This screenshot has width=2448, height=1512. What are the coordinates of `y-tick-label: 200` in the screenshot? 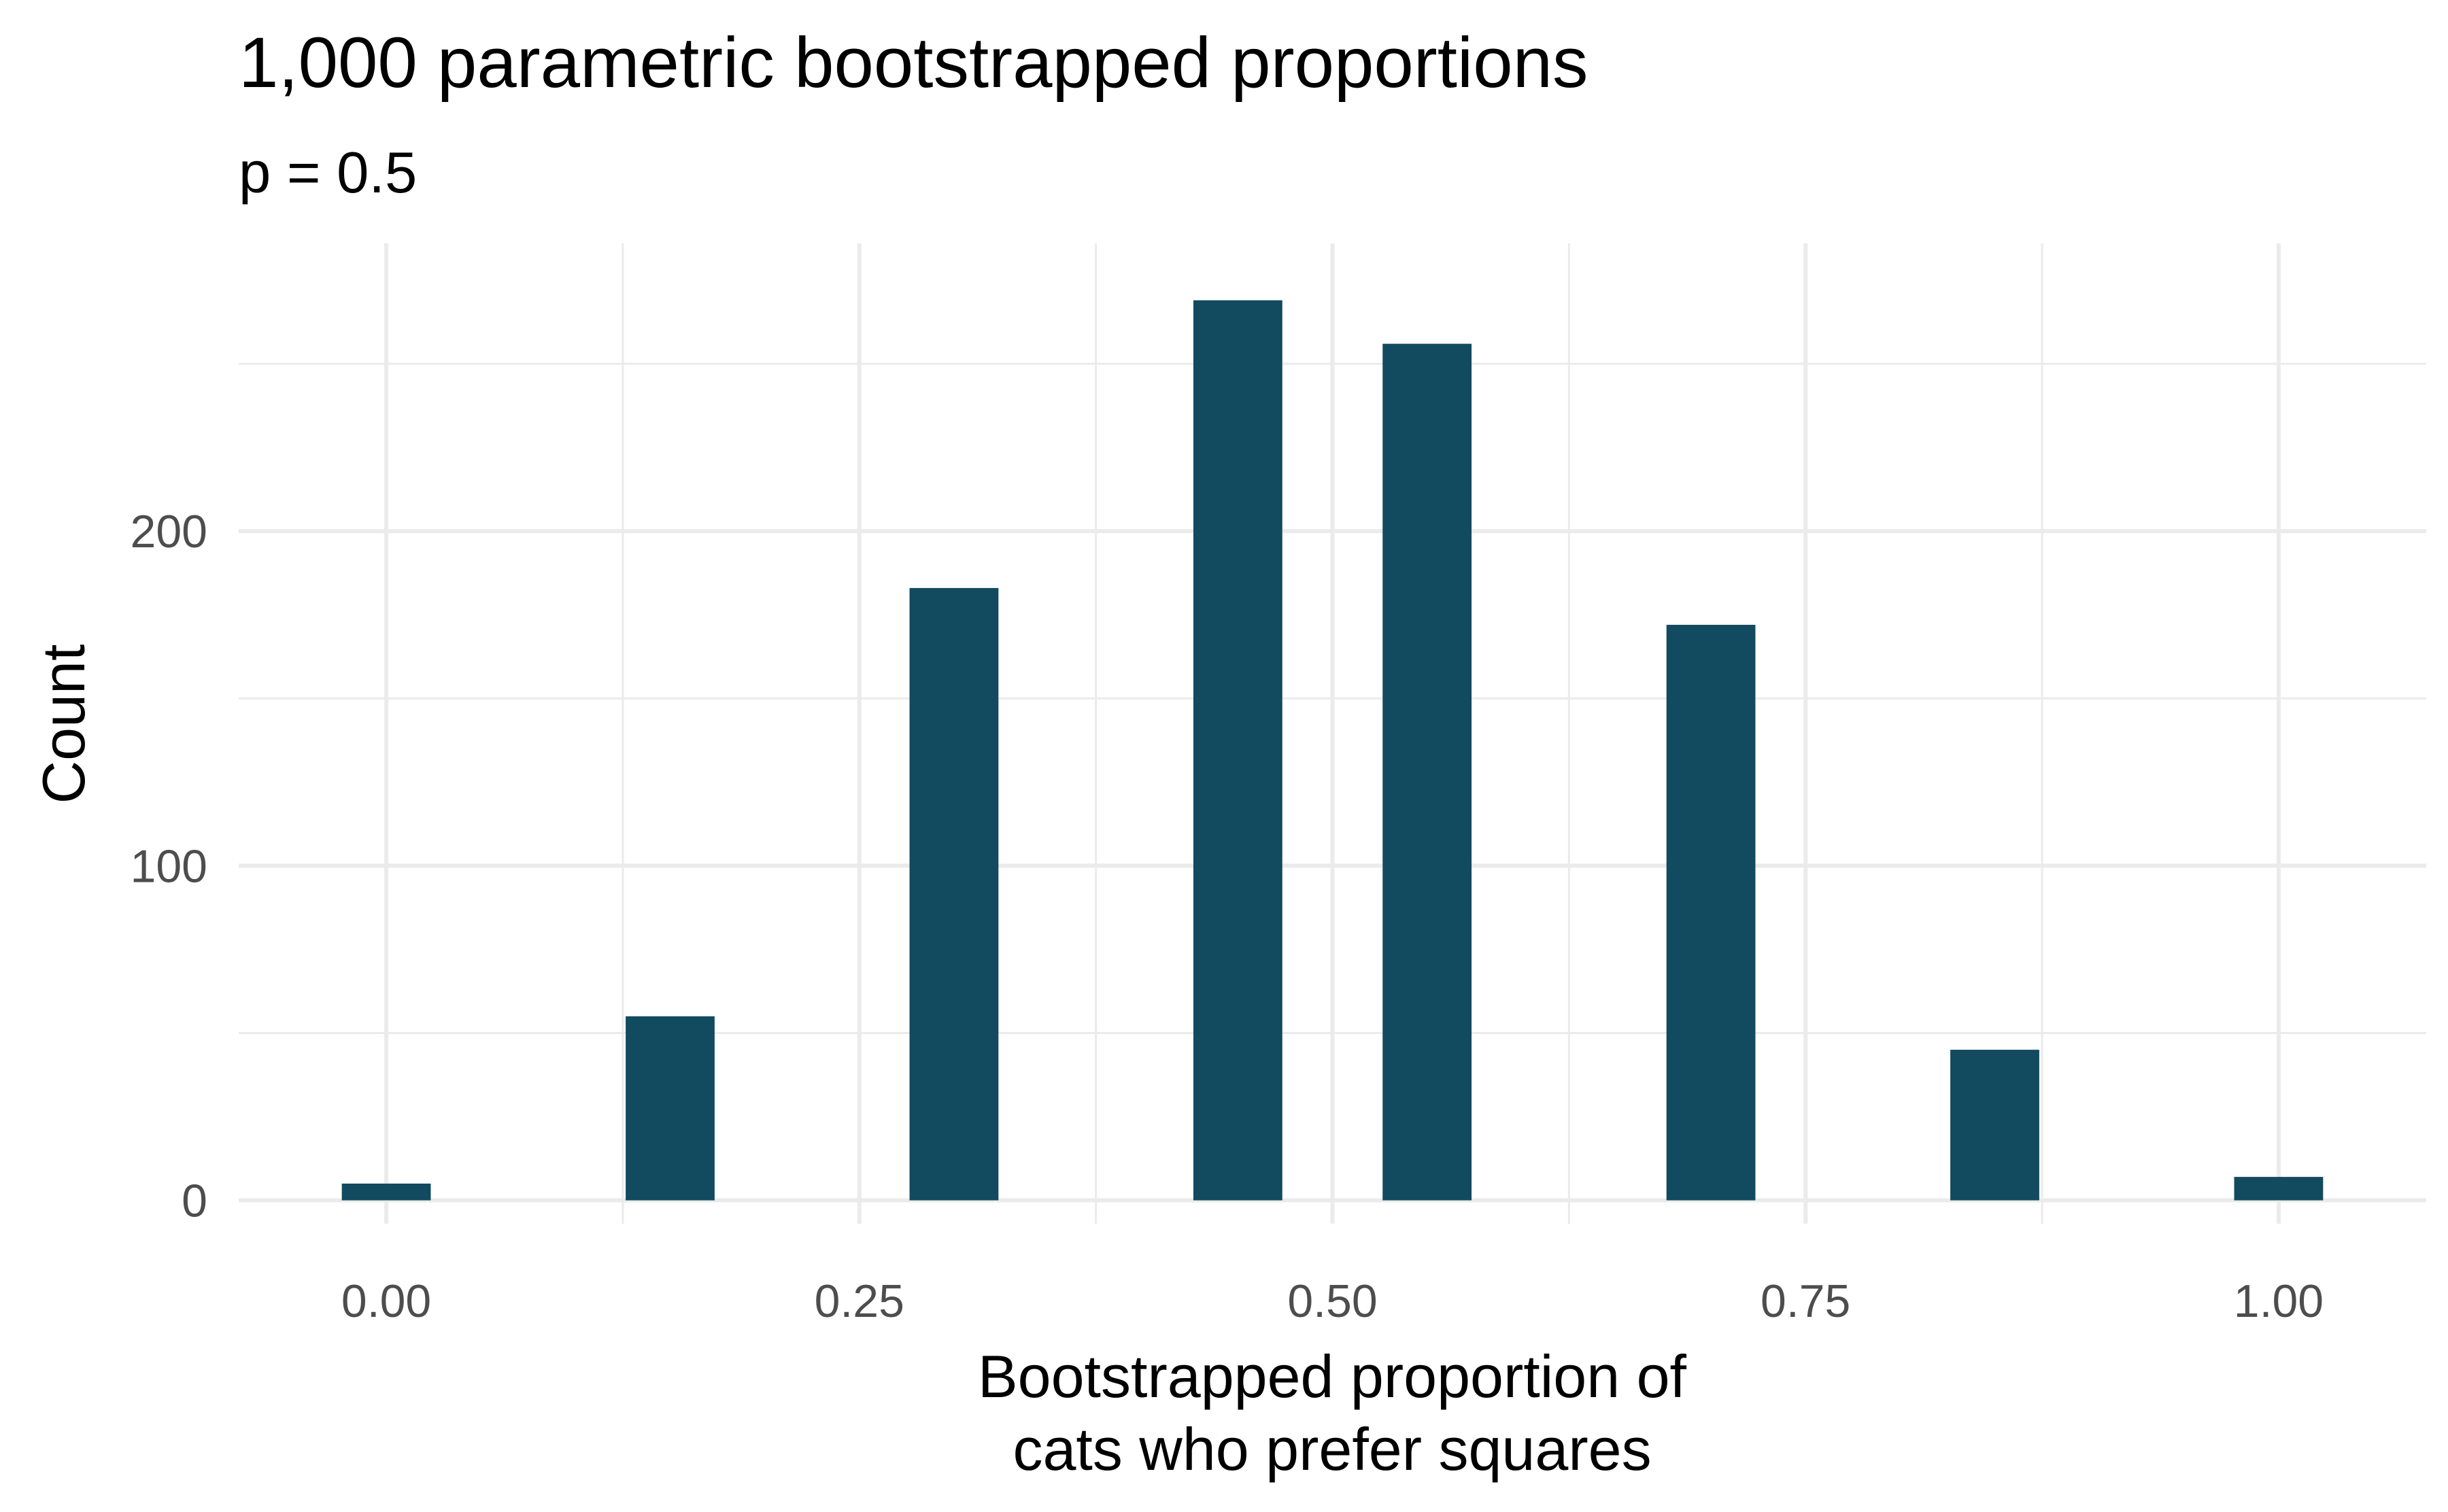 It's located at (169, 531).